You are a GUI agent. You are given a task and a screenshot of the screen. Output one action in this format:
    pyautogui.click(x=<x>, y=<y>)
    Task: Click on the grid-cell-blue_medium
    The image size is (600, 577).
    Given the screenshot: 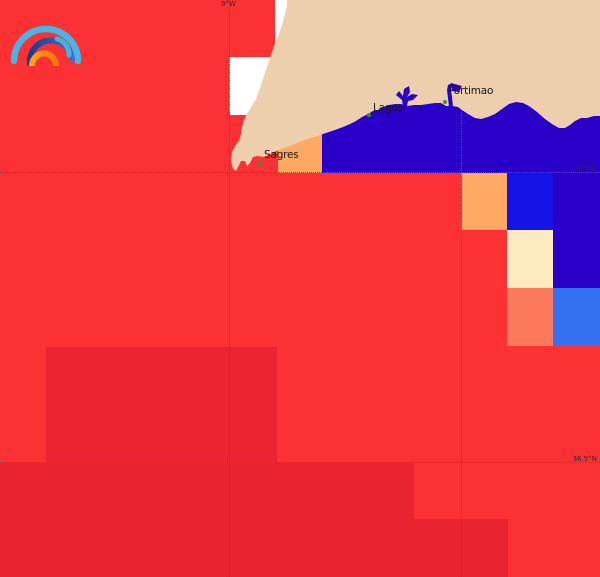 What is the action you would take?
    pyautogui.click(x=576, y=317)
    